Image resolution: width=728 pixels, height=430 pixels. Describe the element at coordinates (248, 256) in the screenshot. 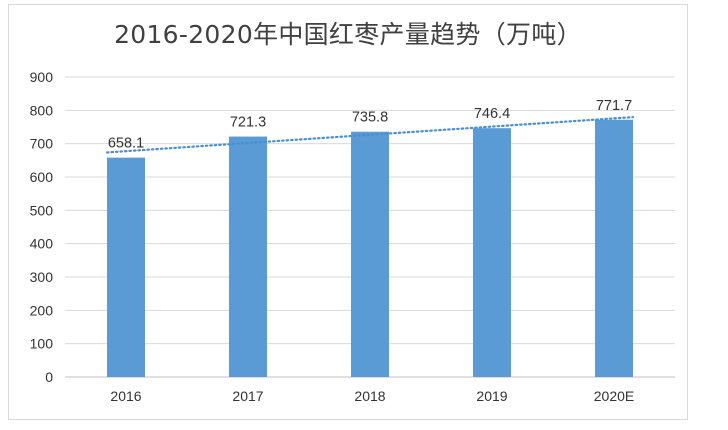

I see `bar-2017` at that location.